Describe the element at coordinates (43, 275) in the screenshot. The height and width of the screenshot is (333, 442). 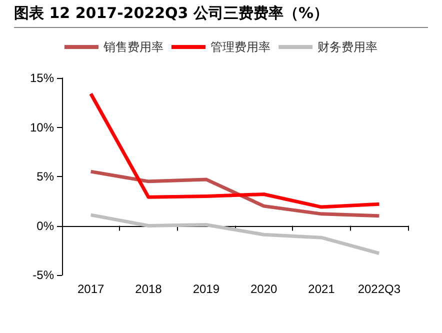
I see `y-tick-label: -5%` at that location.